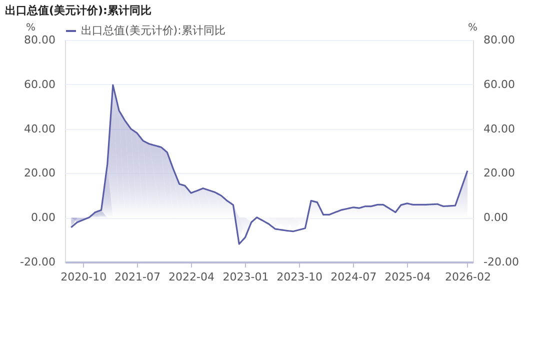  Describe the element at coordinates (38, 262) in the screenshot. I see `y-tick-label: -20.00` at that location.